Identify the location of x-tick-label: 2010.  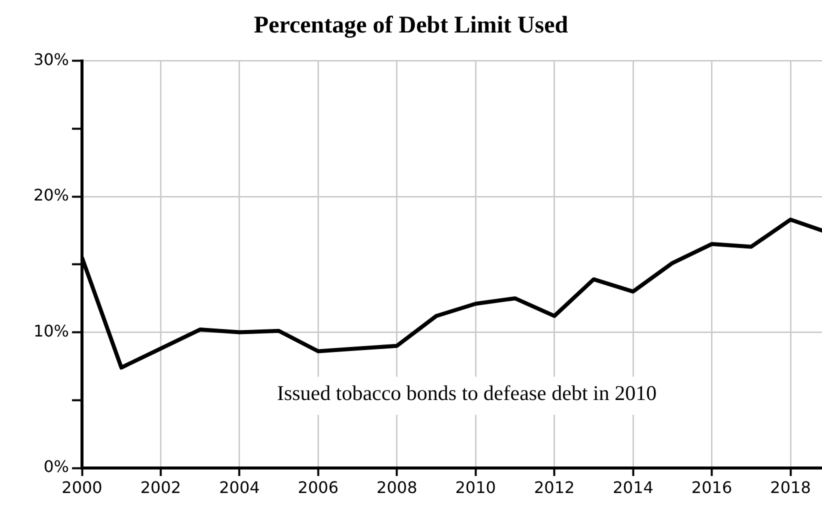
(475, 487).